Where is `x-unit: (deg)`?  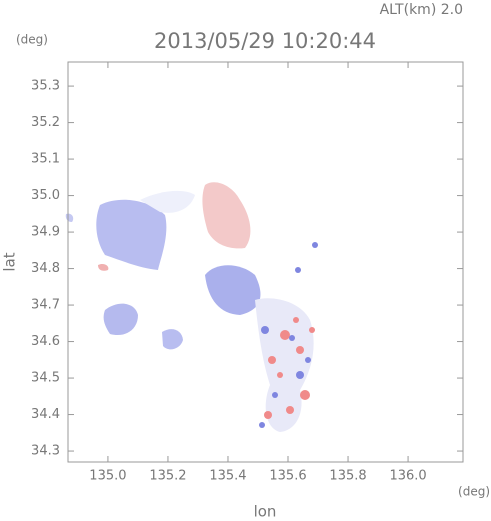
x-unit: (deg) is located at coordinates (474, 492).